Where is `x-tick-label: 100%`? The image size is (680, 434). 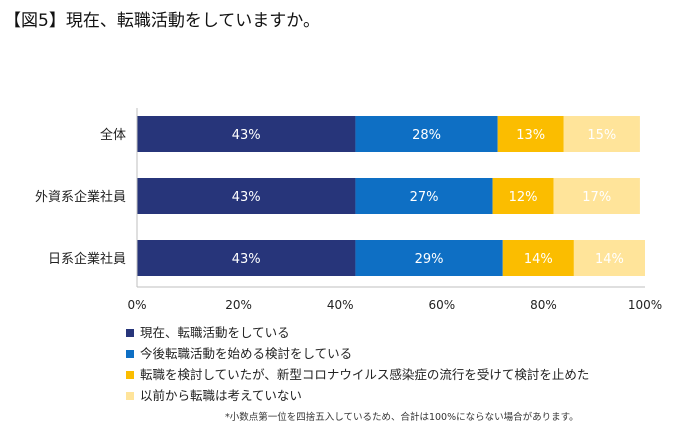 x-tick-label: 100% is located at coordinates (645, 305).